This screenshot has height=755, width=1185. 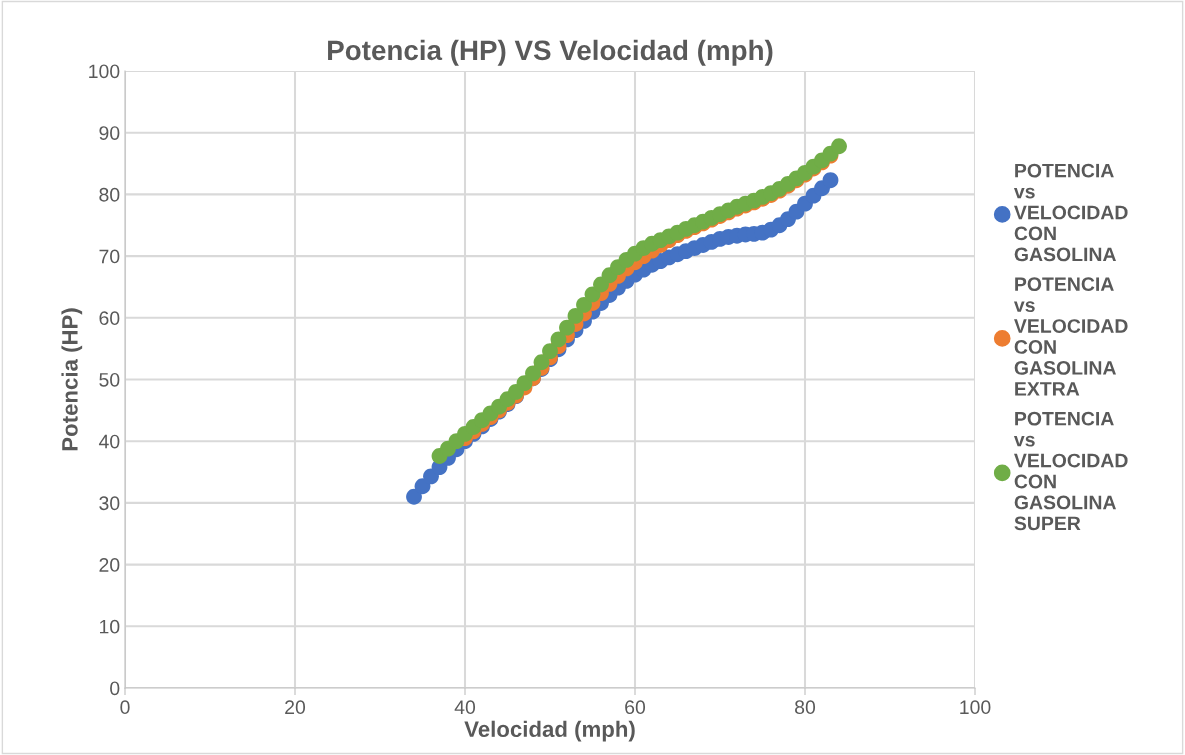 I want to click on y-tick-label: 20, so click(x=109, y=565).